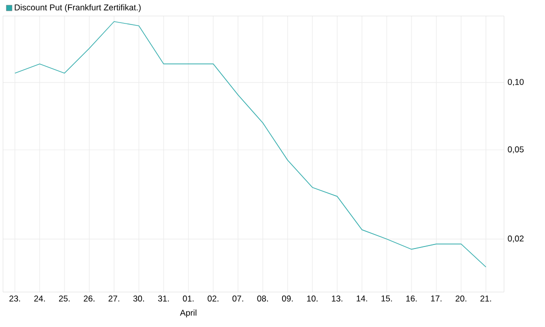  I want to click on x-tick-label: 25., so click(64, 299).